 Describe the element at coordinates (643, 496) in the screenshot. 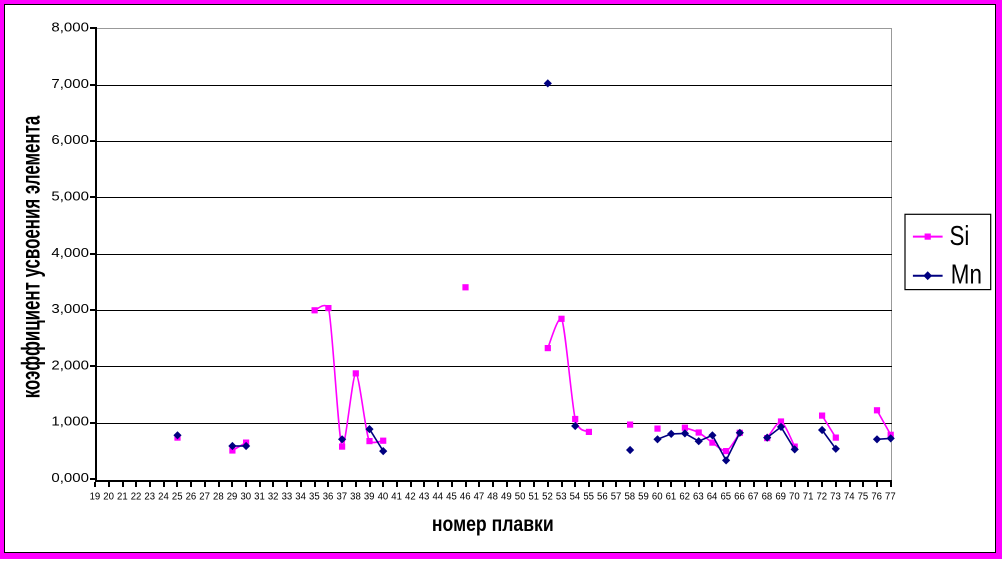

I see `svg-text: 59` at that location.